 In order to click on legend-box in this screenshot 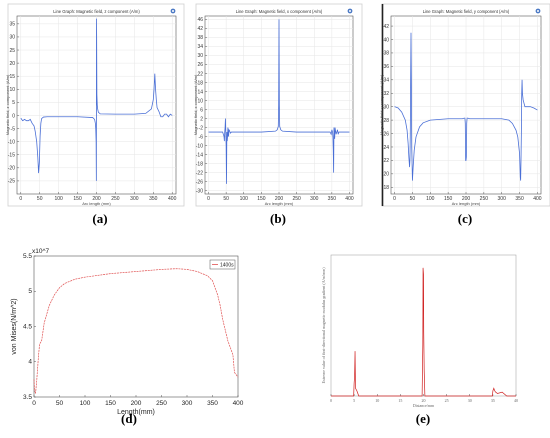, I will do `click(222, 264)`.